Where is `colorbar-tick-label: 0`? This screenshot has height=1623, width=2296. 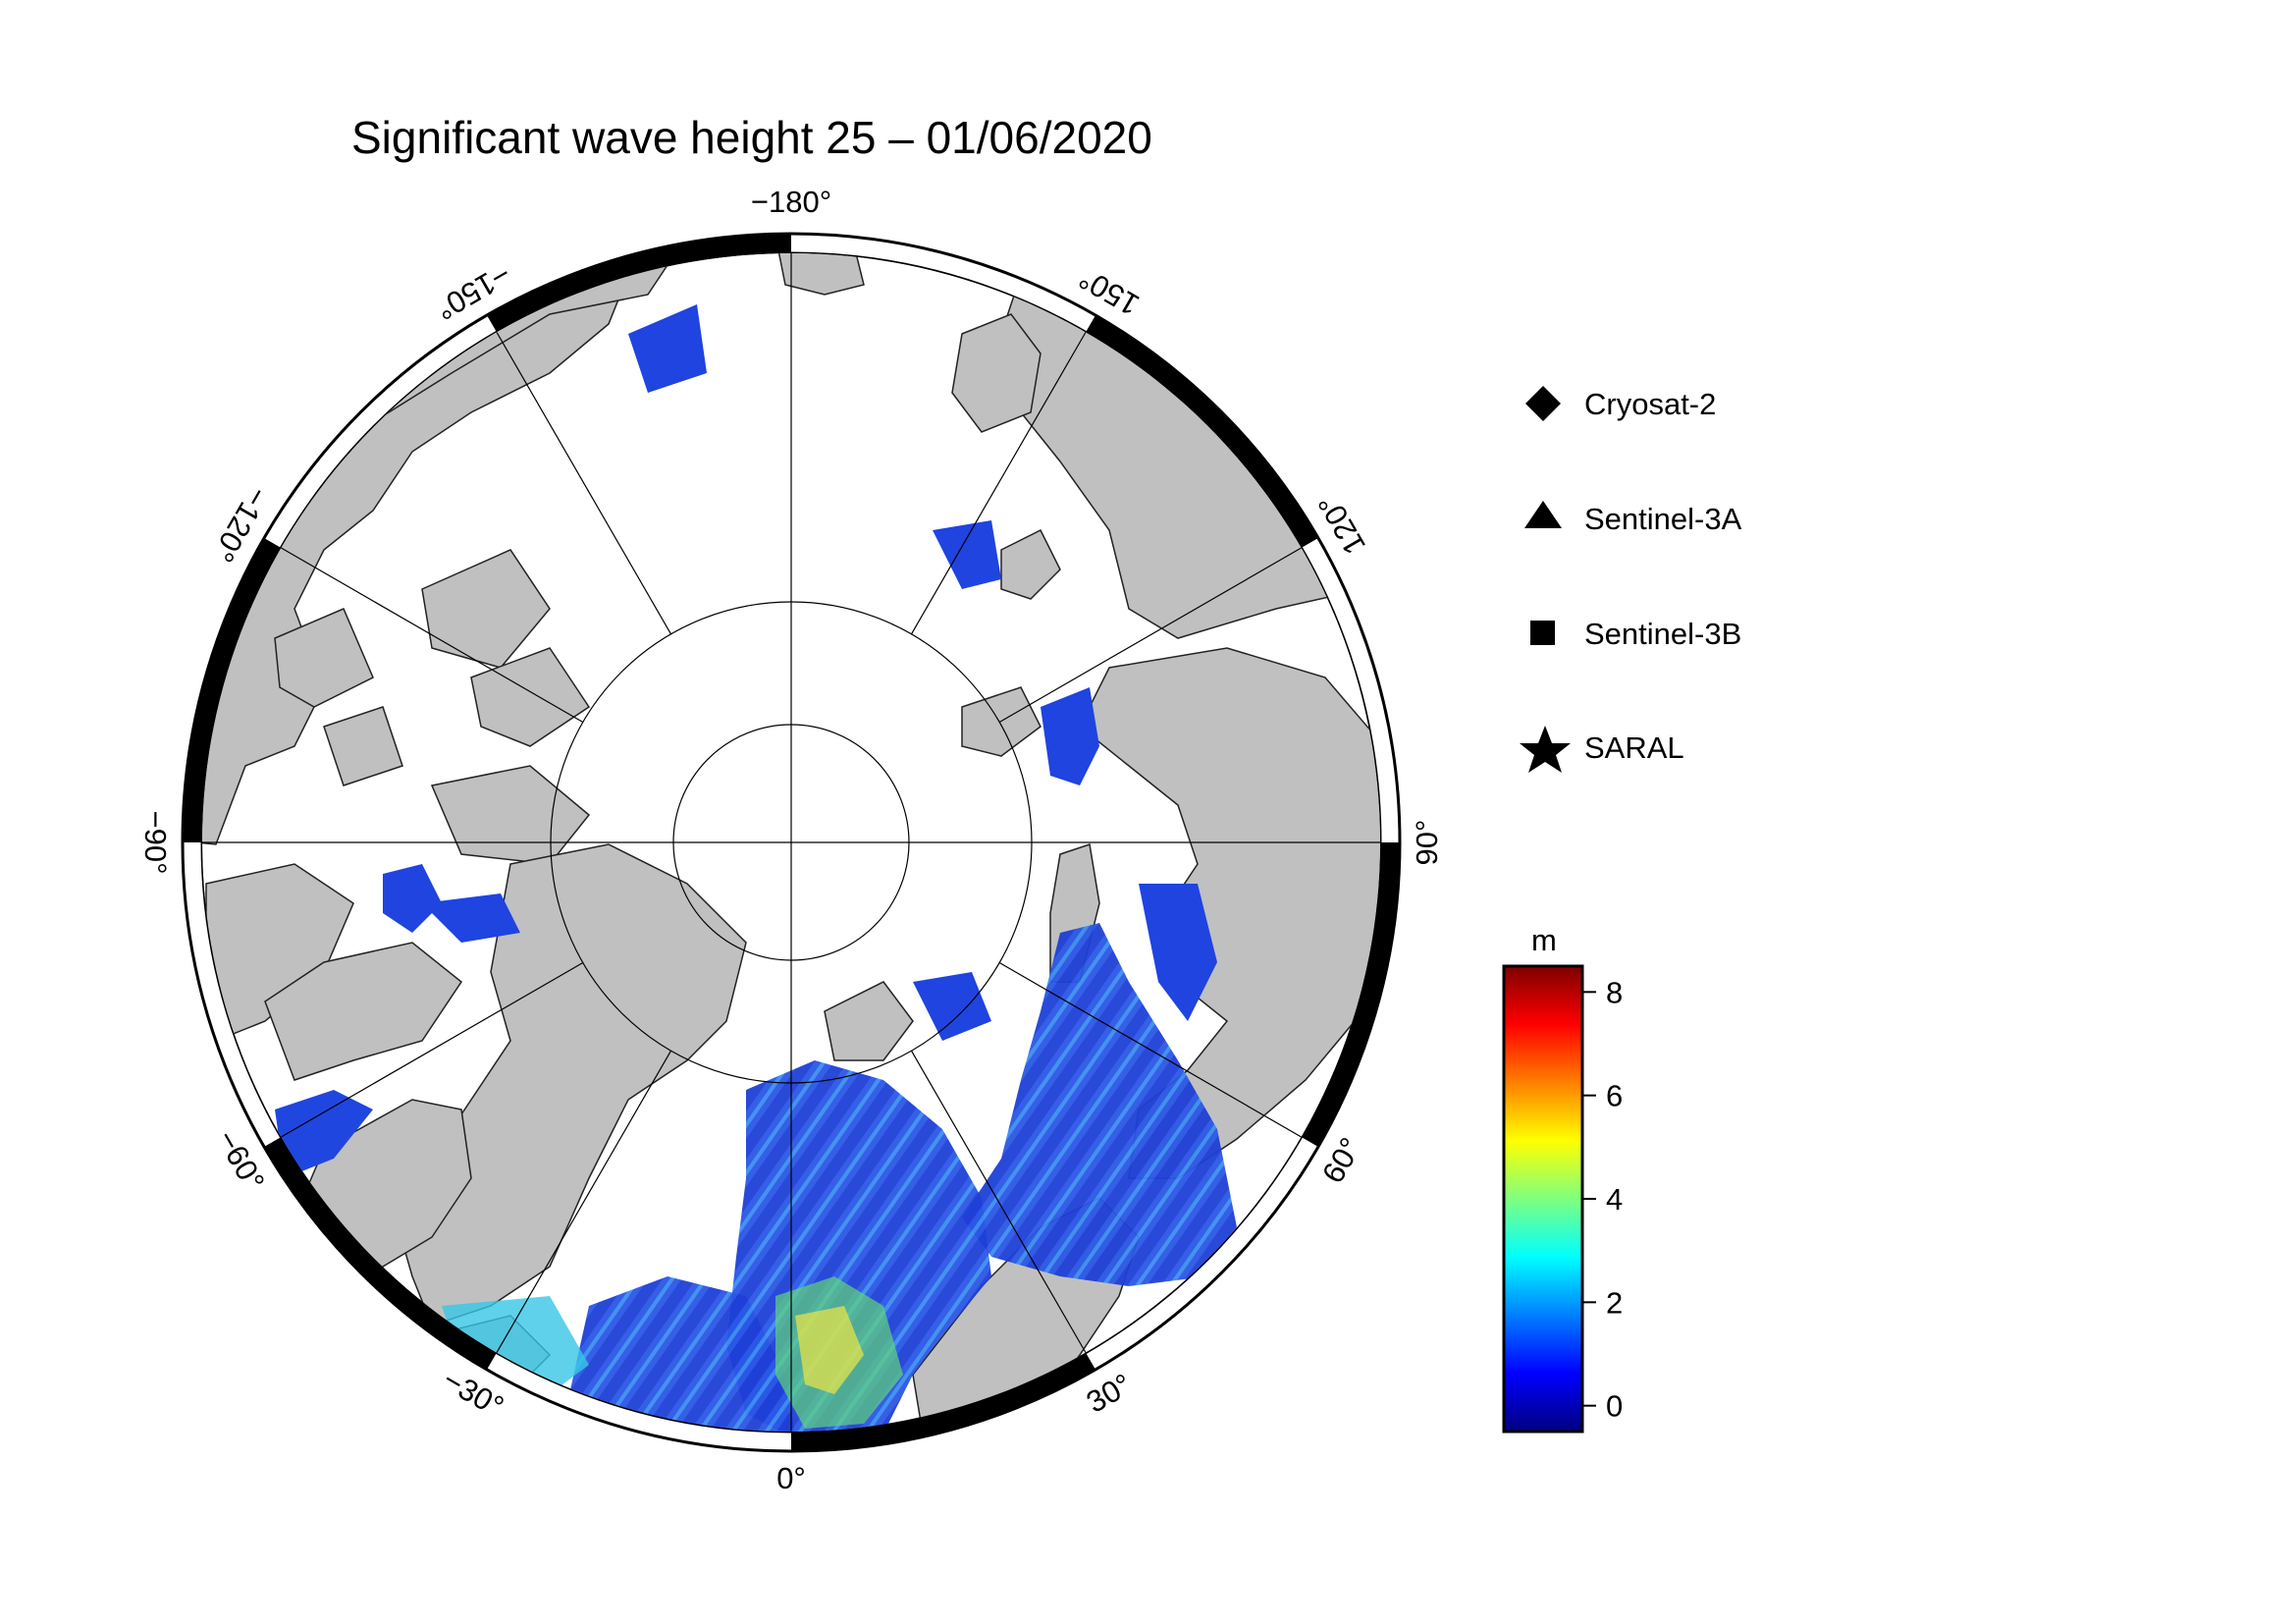 colorbar-tick-label: 0 is located at coordinates (1614, 1406).